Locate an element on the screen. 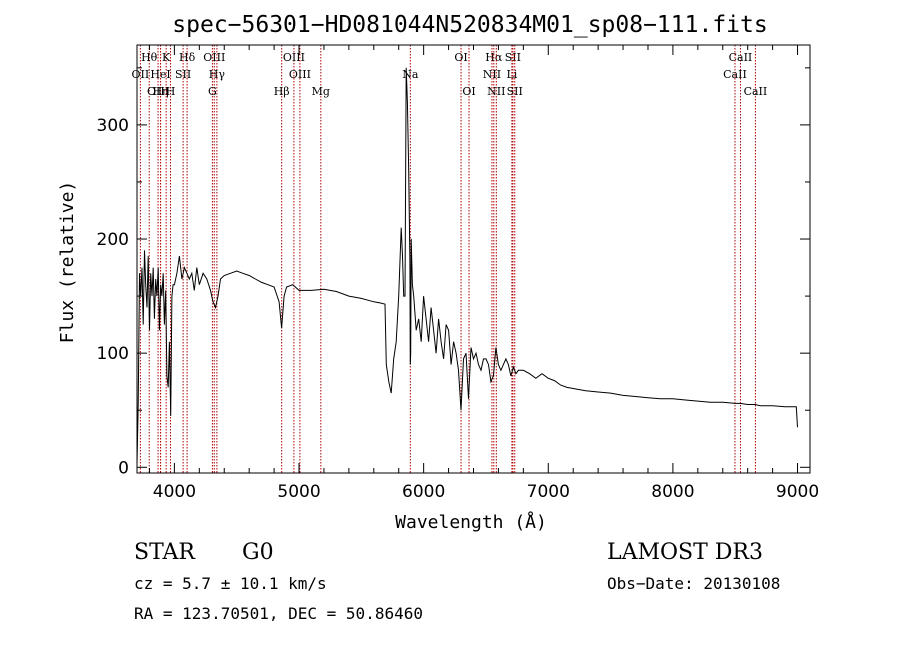 The width and height of the screenshot is (900, 649). spectral-line-label: K is located at coordinates (166, 57).